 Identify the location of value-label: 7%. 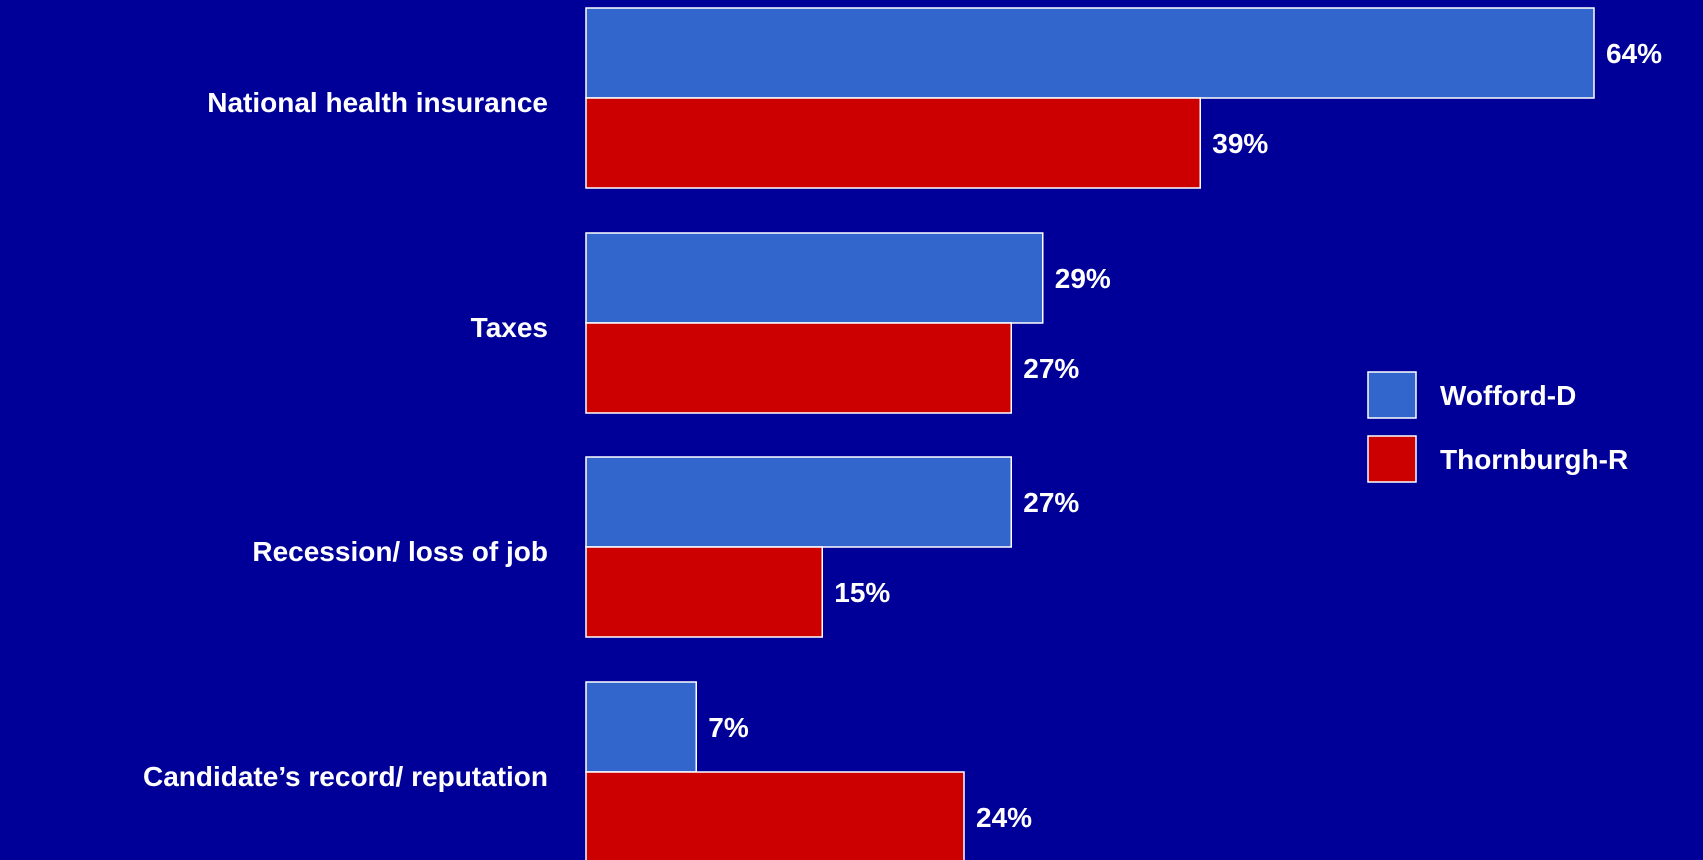
(728, 727).